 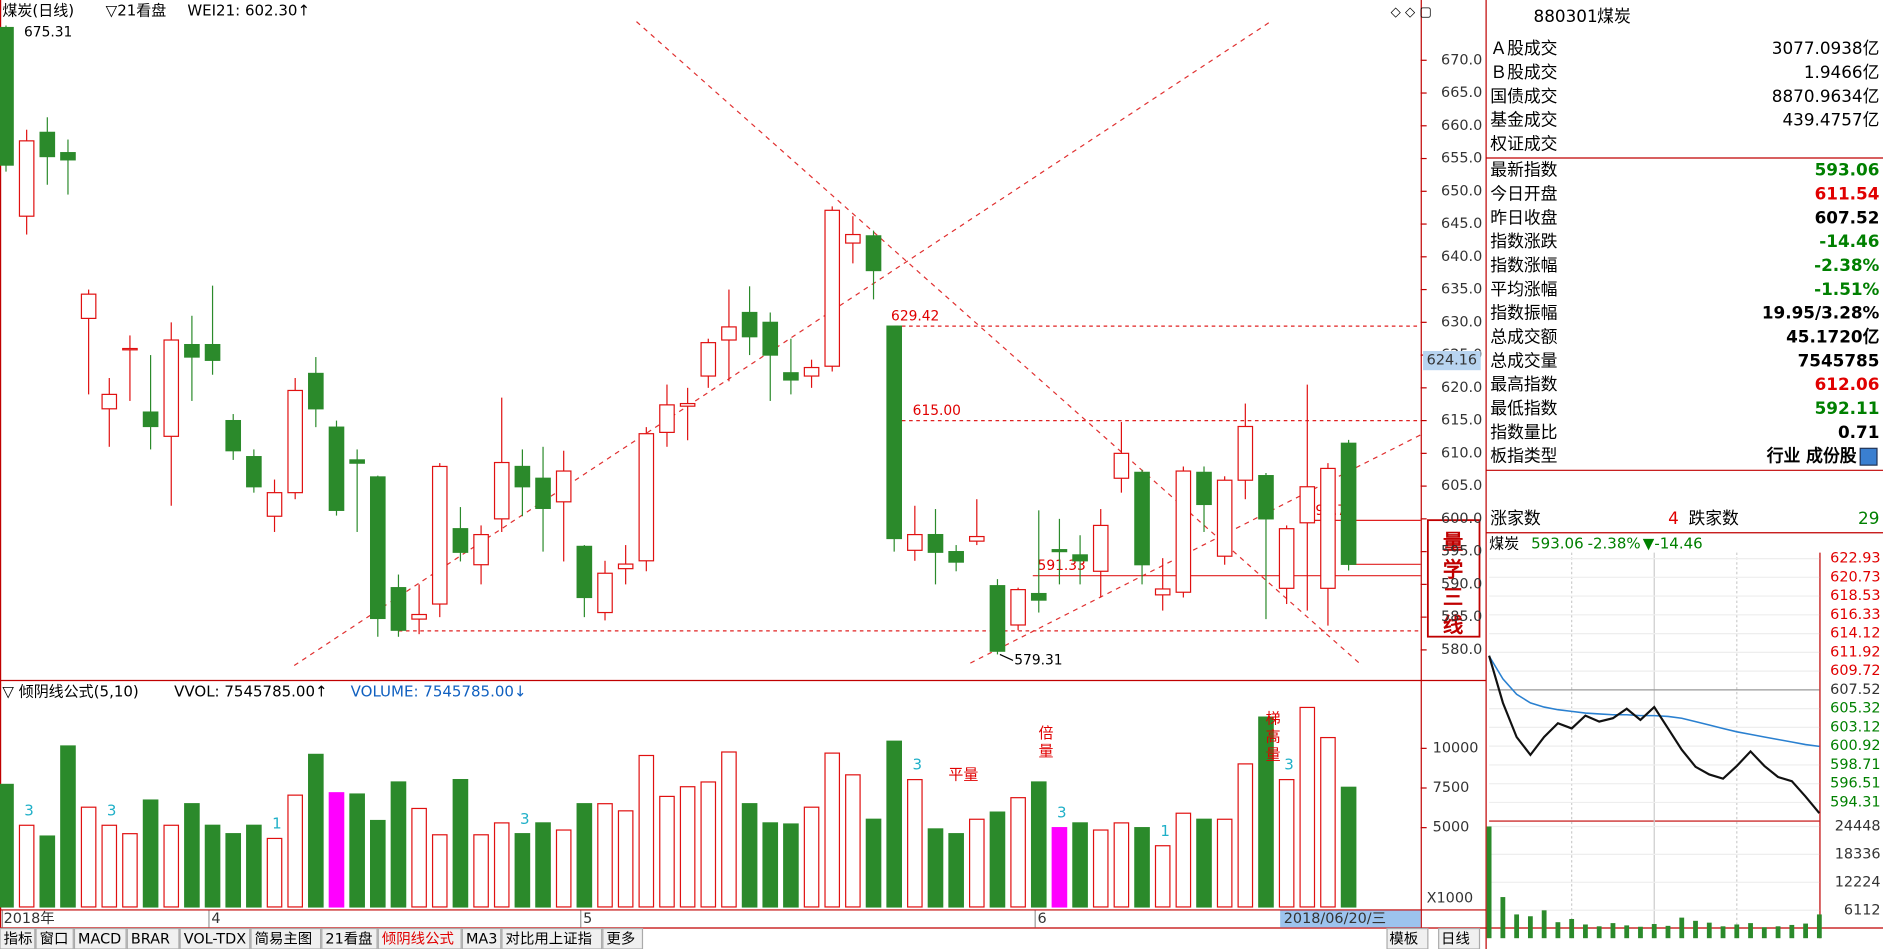 I want to click on intraday-tick-label: 596.51, so click(x=1855, y=784).